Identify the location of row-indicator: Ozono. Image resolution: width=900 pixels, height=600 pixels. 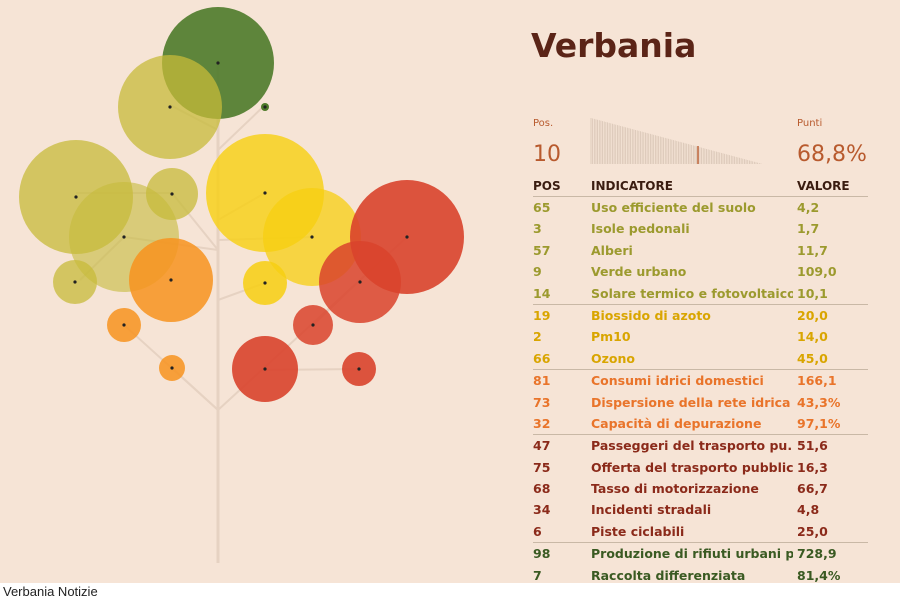
(613, 358).